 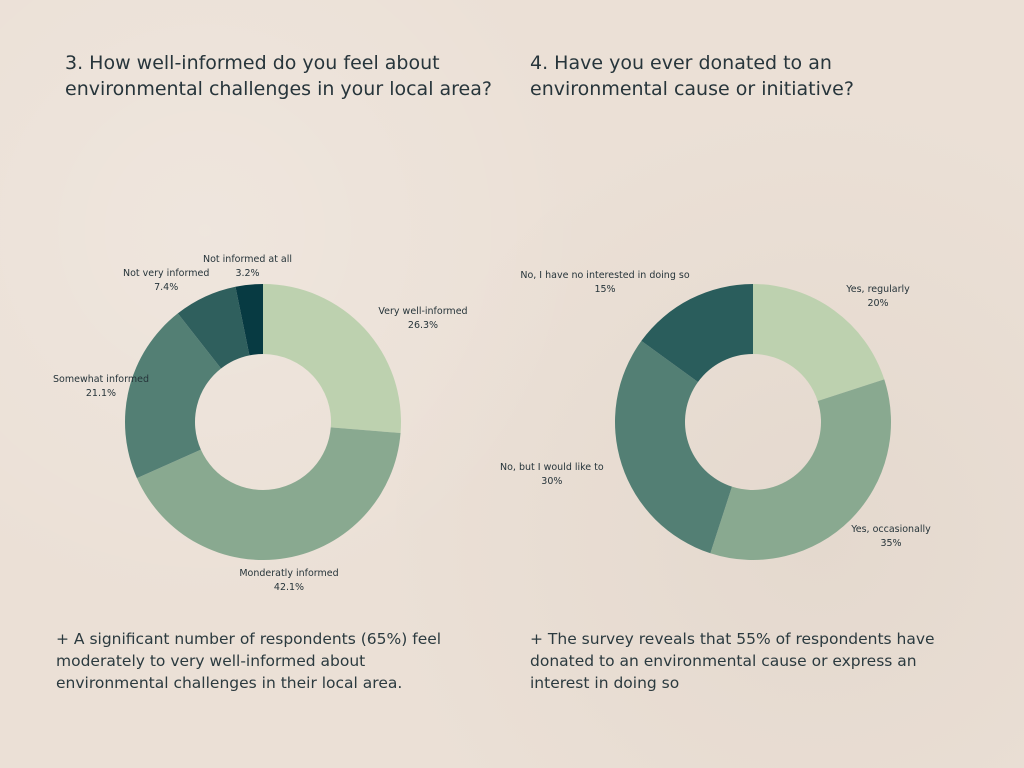 What do you see at coordinates (800, 469) in the screenshot?
I see `donut-slice-yes-occasionally` at bounding box center [800, 469].